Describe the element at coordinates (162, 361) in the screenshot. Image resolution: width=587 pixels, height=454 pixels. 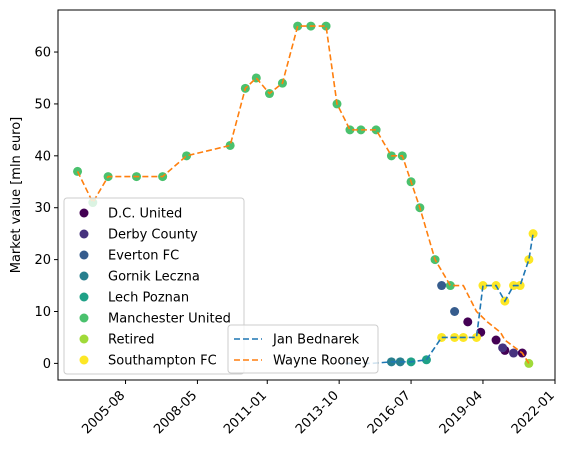
I see `legend-entry: Southampton FC` at that location.